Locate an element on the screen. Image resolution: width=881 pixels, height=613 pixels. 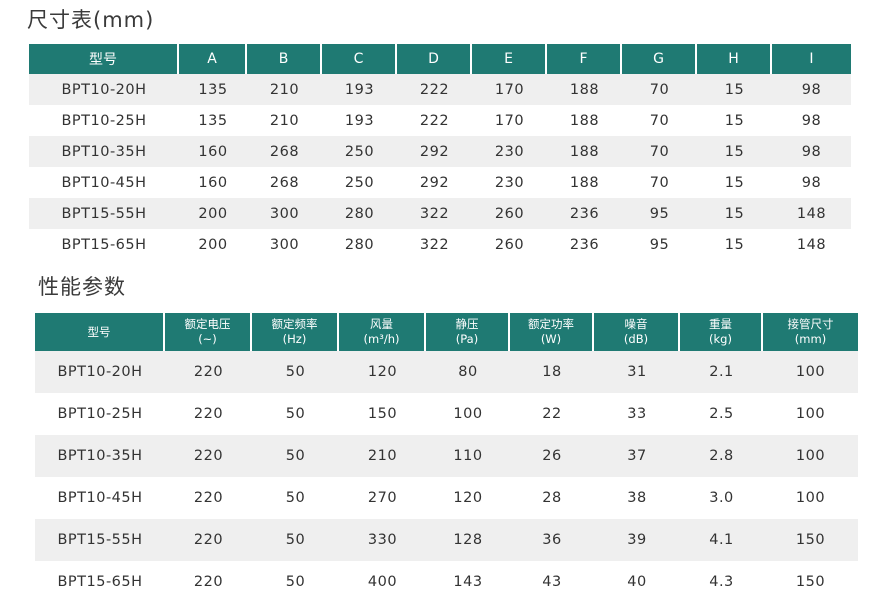
performance-table-title: 性能参数 is located at coordinates (82, 287).